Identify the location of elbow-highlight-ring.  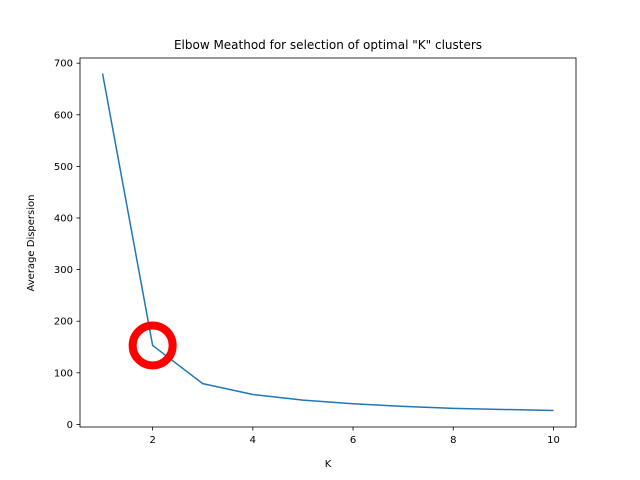
(152, 345).